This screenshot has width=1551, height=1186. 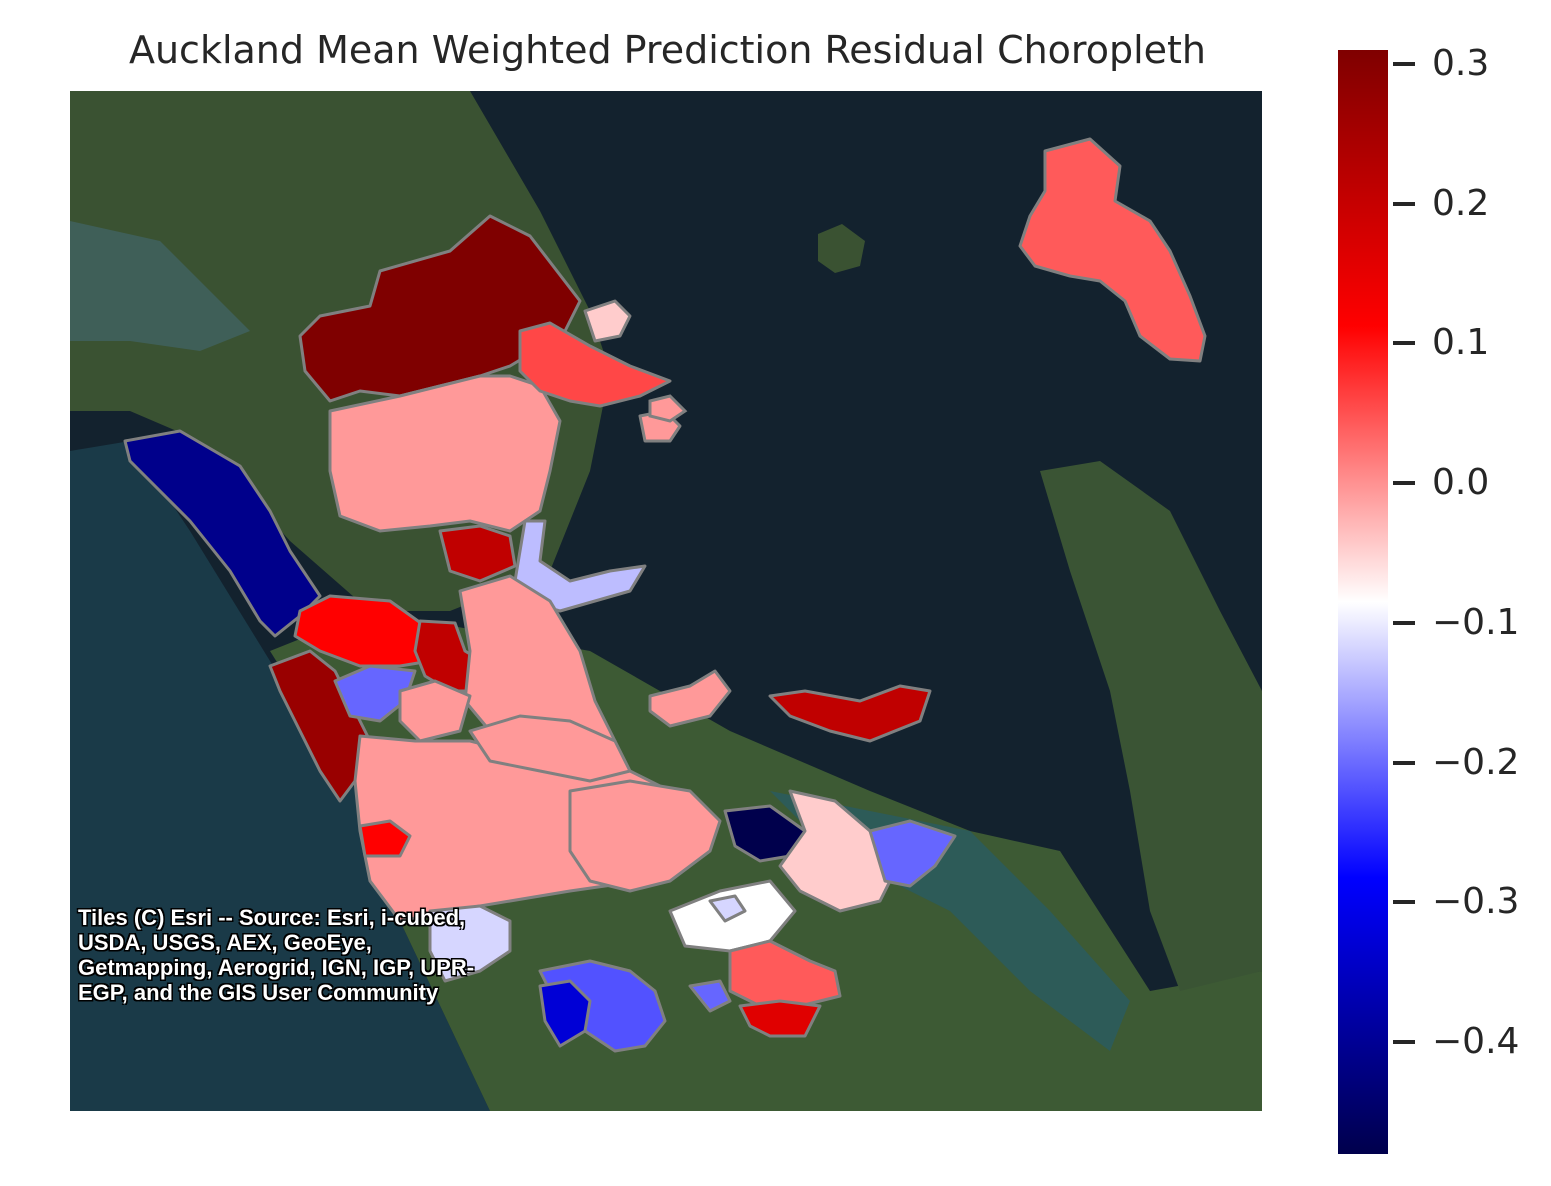 I want to click on region-waitakere-coast, so click(x=385, y=838).